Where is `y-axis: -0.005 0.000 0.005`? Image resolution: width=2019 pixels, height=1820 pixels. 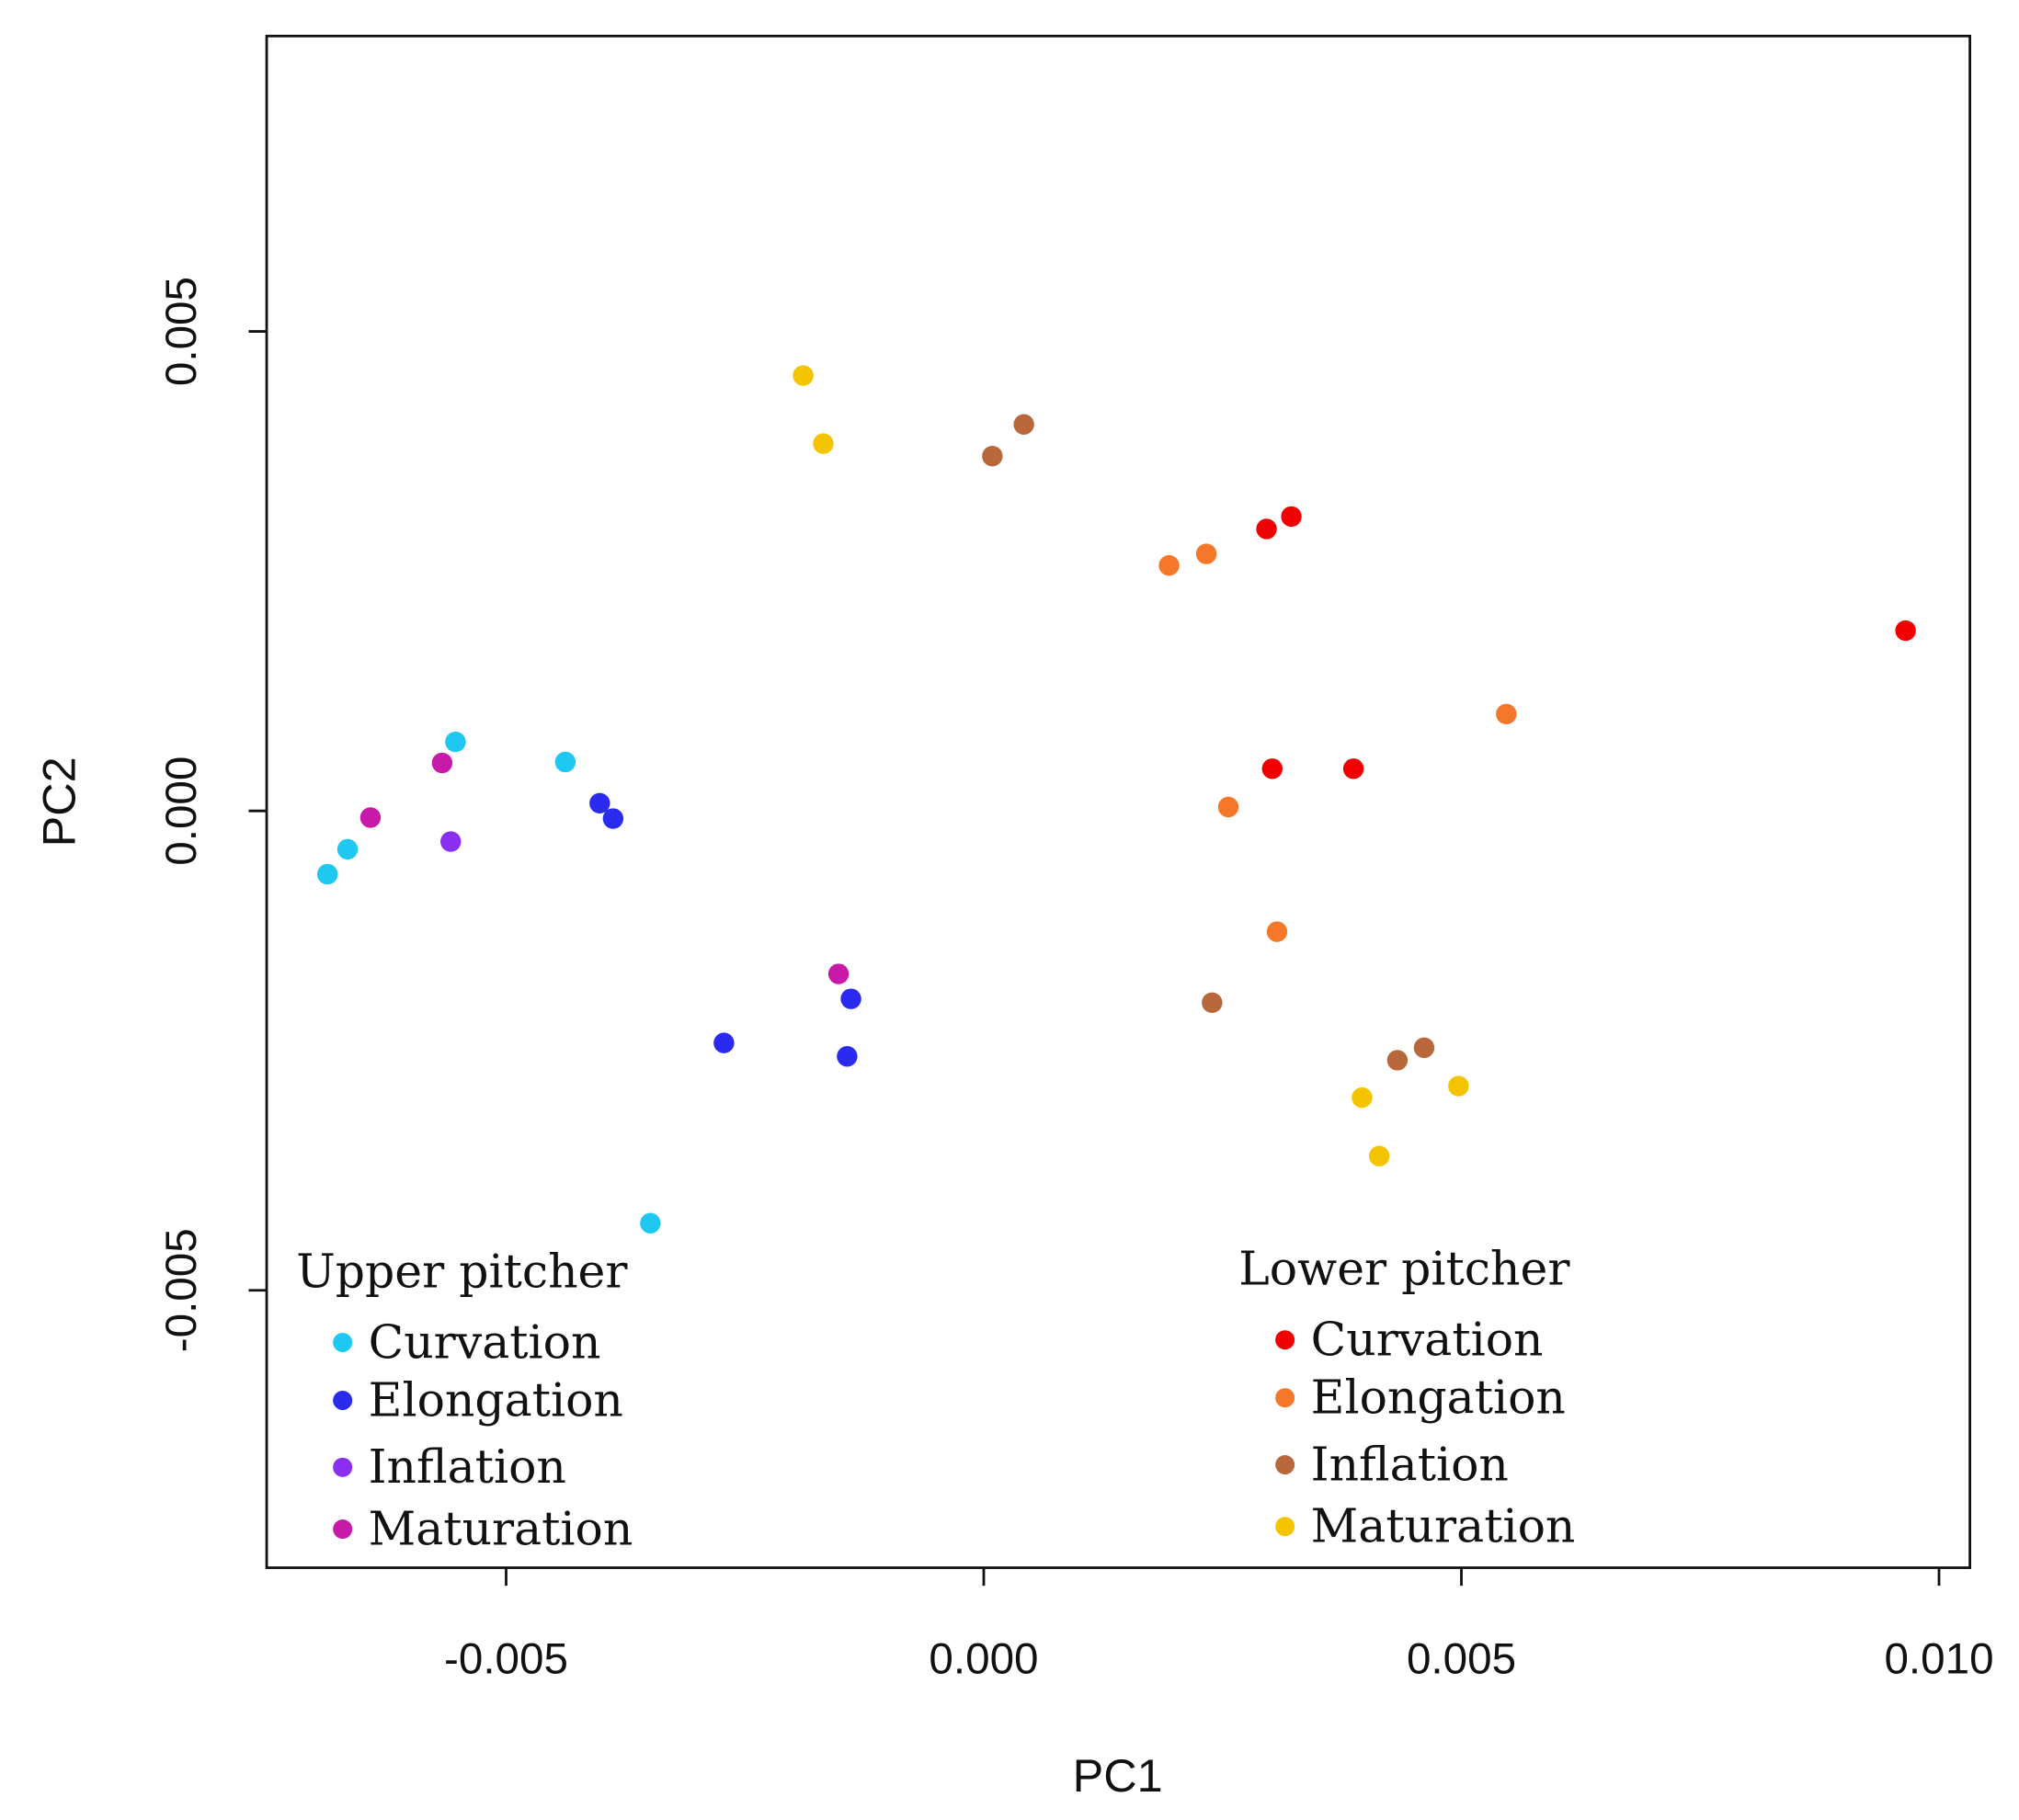
y-axis: -0.005 0.000 0.005 is located at coordinates (212, 814).